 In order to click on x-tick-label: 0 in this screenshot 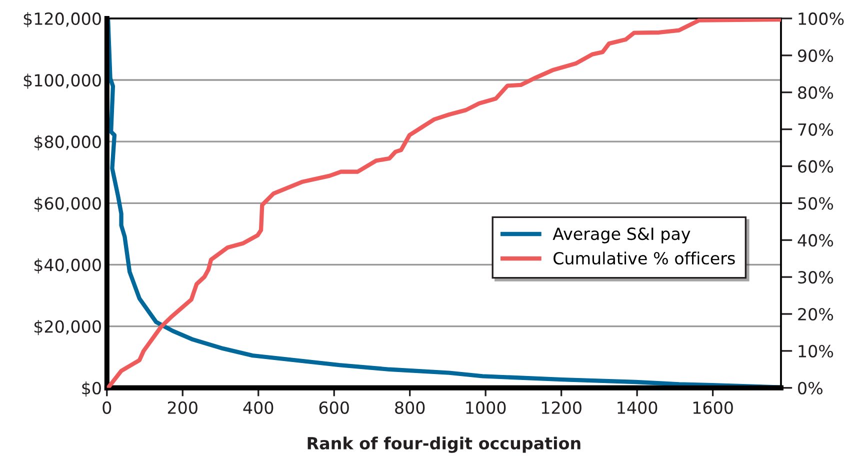, I will do `click(107, 407)`.